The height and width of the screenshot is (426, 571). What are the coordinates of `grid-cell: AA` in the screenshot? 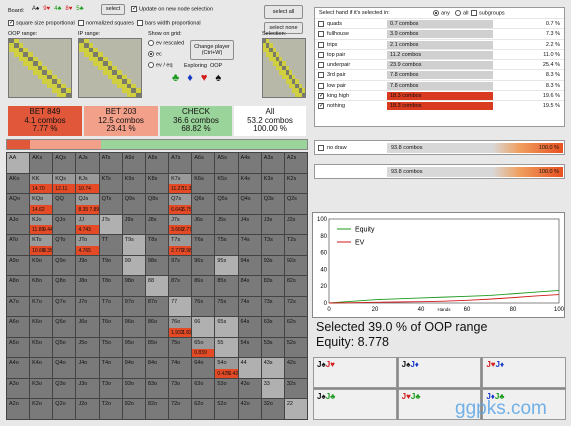 It's located at (18, 163).